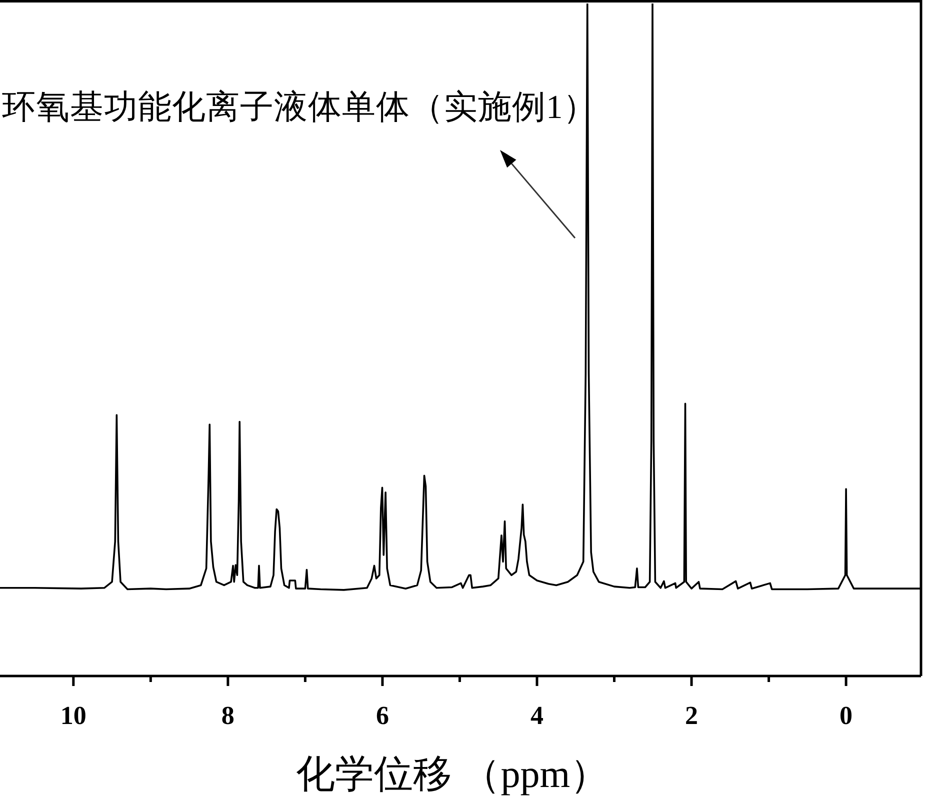 This screenshot has height=797, width=929. Describe the element at coordinates (299, 107) in the screenshot. I see `annotation: 环氧基功能化离子液体单体（实施例1）` at that location.